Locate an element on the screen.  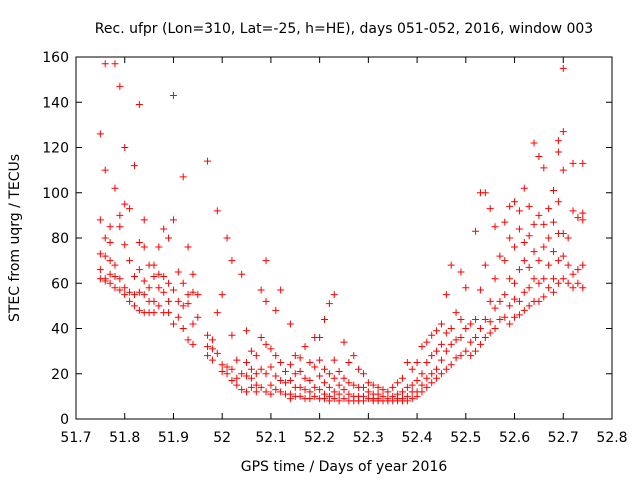
y-tick-label: 80 is located at coordinates (60, 239).